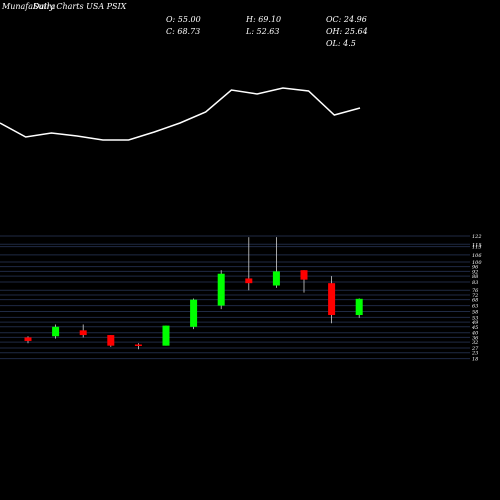 Image resolution: width=500 pixels, height=500 pixels. What do you see at coordinates (341, 43) in the screenshot?
I see `open-low-value: OL: 4.5` at bounding box center [341, 43].